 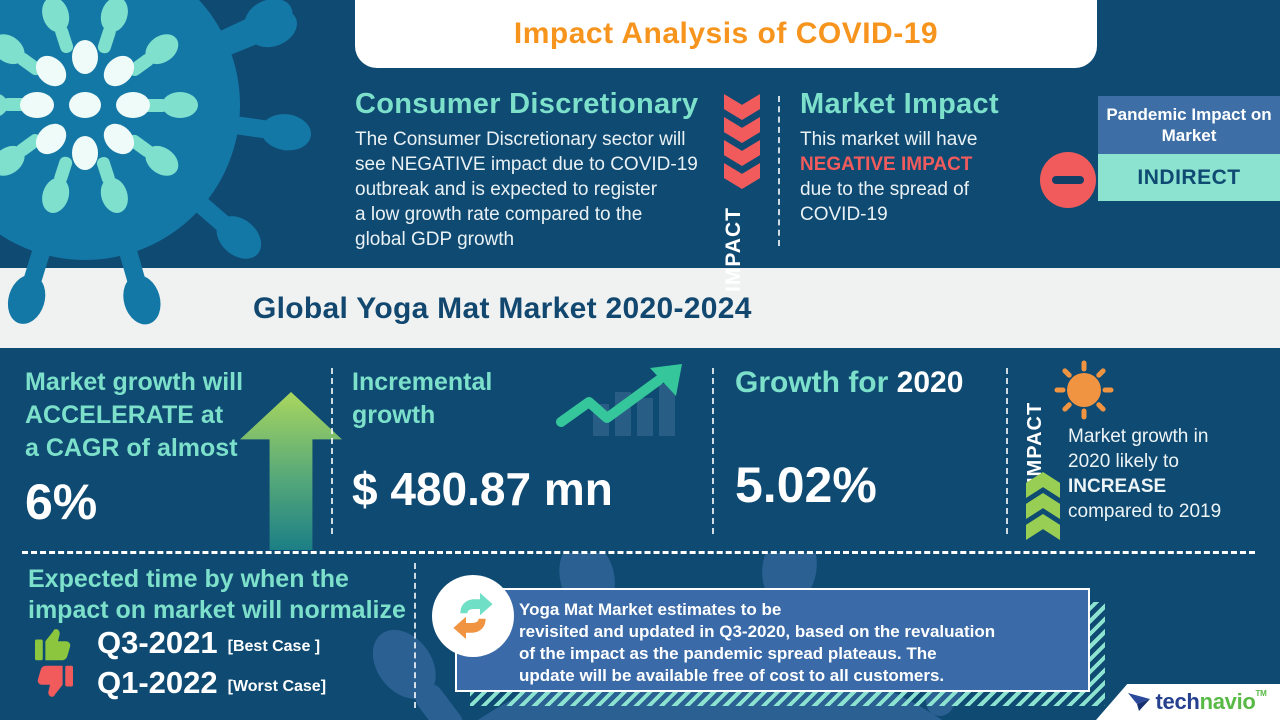 What do you see at coordinates (1084, 390) in the screenshot?
I see `virus-icon` at bounding box center [1084, 390].